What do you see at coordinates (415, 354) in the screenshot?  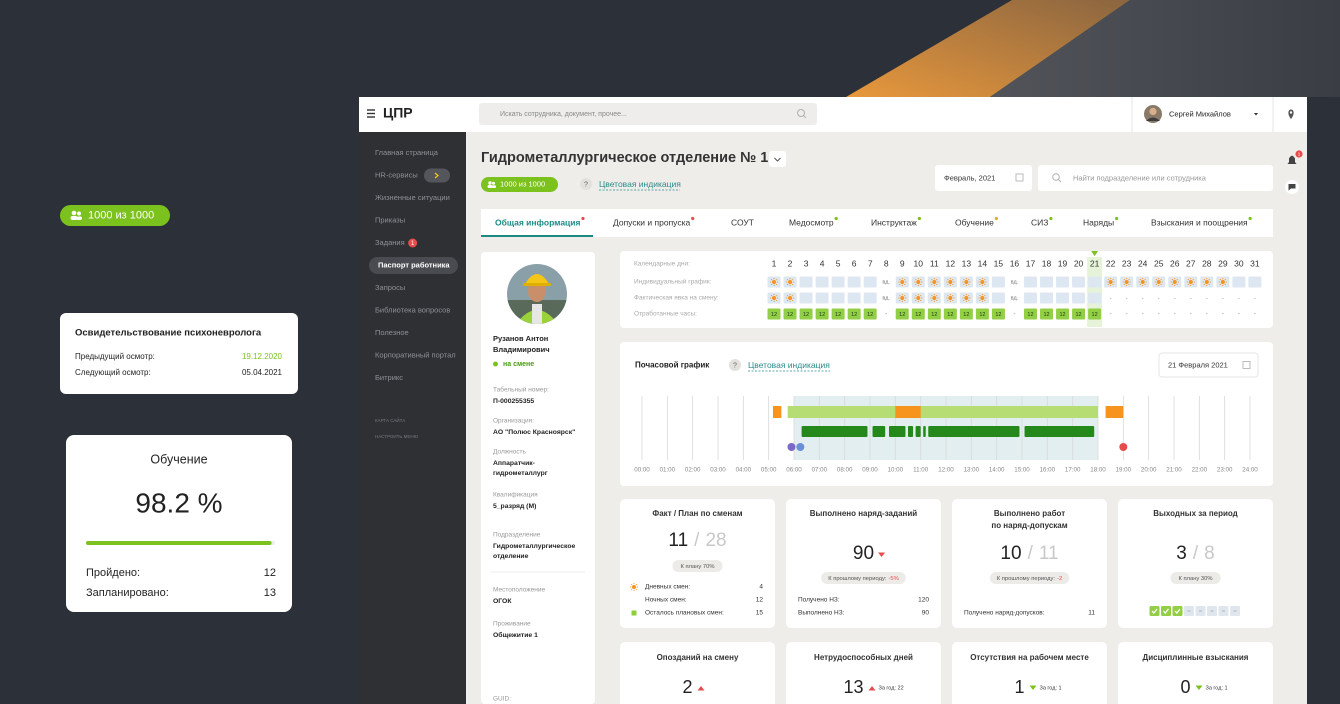 I see `menu-item: Корпоративный портал` at bounding box center [415, 354].